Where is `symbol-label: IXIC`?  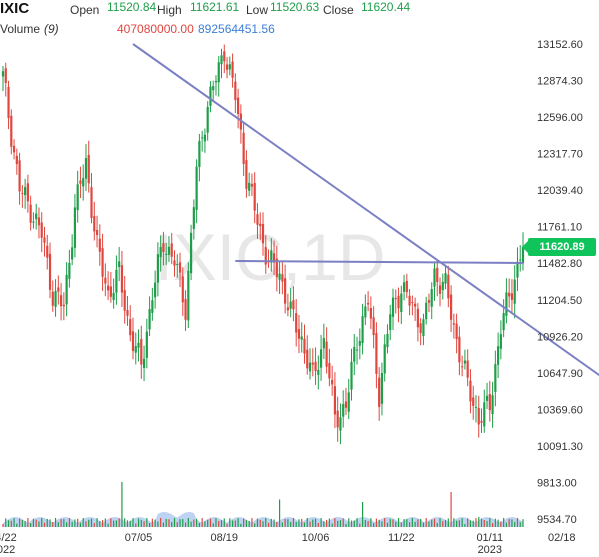
symbol-label: IXIC is located at coordinates (15, 8).